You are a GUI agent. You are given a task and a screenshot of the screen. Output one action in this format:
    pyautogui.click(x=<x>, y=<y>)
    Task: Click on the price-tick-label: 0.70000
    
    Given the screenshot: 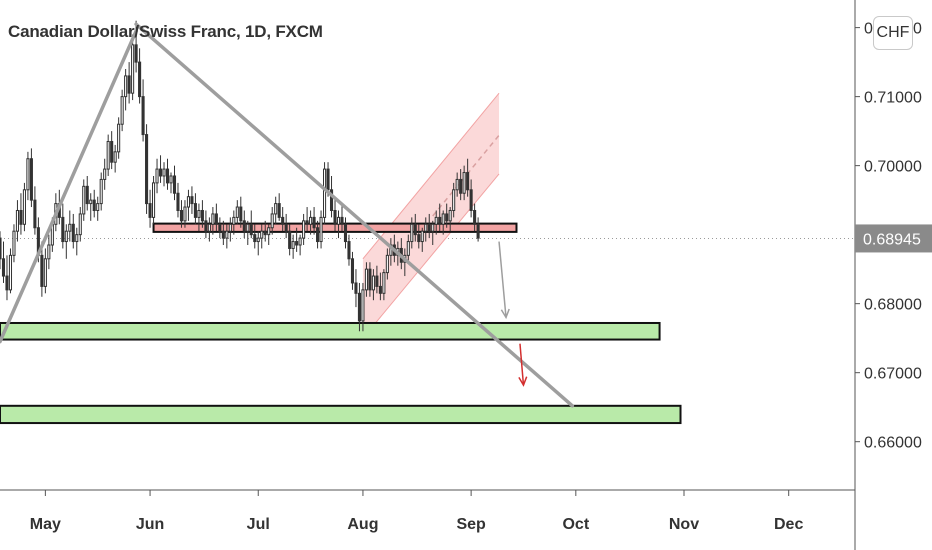 What is the action you would take?
    pyautogui.click(x=893, y=167)
    